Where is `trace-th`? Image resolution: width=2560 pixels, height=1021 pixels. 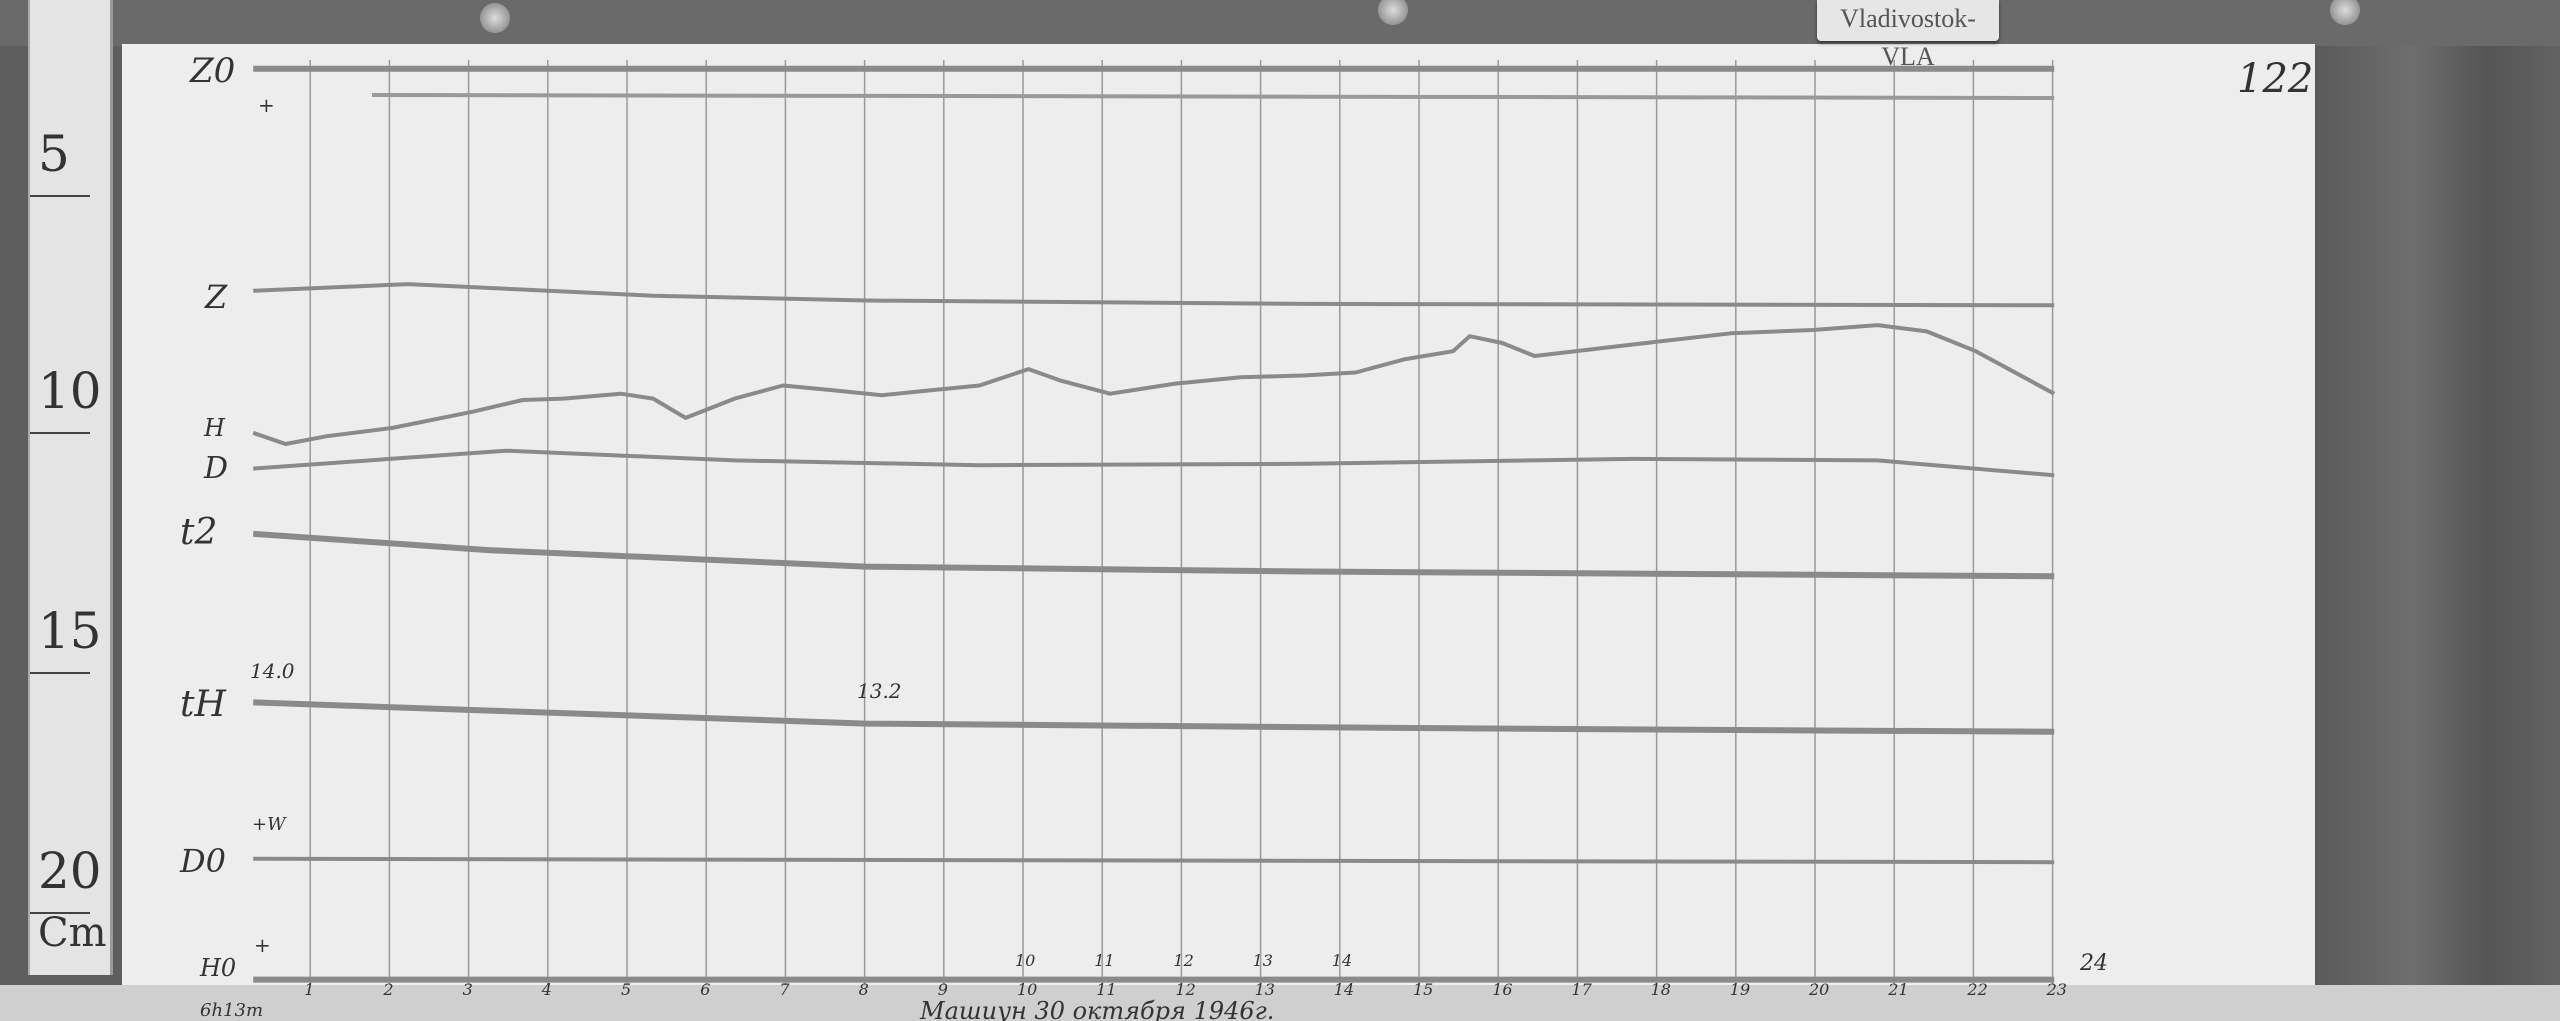
trace-th is located at coordinates (1154, 717).